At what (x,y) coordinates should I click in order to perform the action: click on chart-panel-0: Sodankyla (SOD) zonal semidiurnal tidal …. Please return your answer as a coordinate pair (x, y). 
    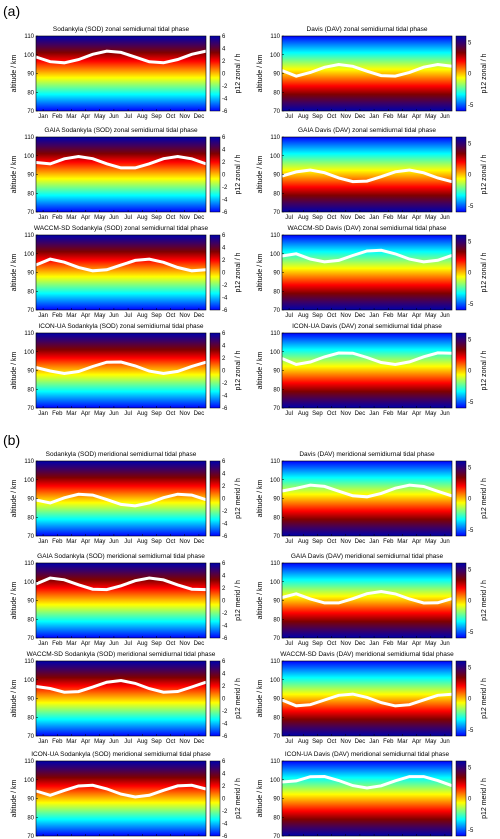
    Looking at the image, I should click on (126, 73).